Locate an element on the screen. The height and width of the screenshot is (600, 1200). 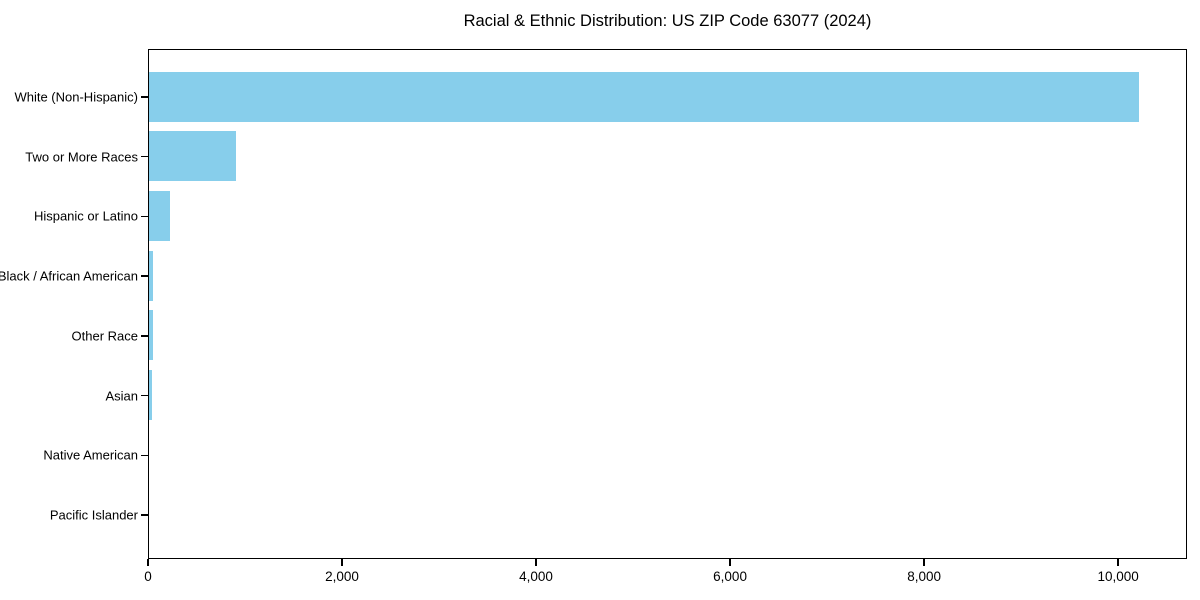
bar-white-non-hispanic is located at coordinates (644, 96).